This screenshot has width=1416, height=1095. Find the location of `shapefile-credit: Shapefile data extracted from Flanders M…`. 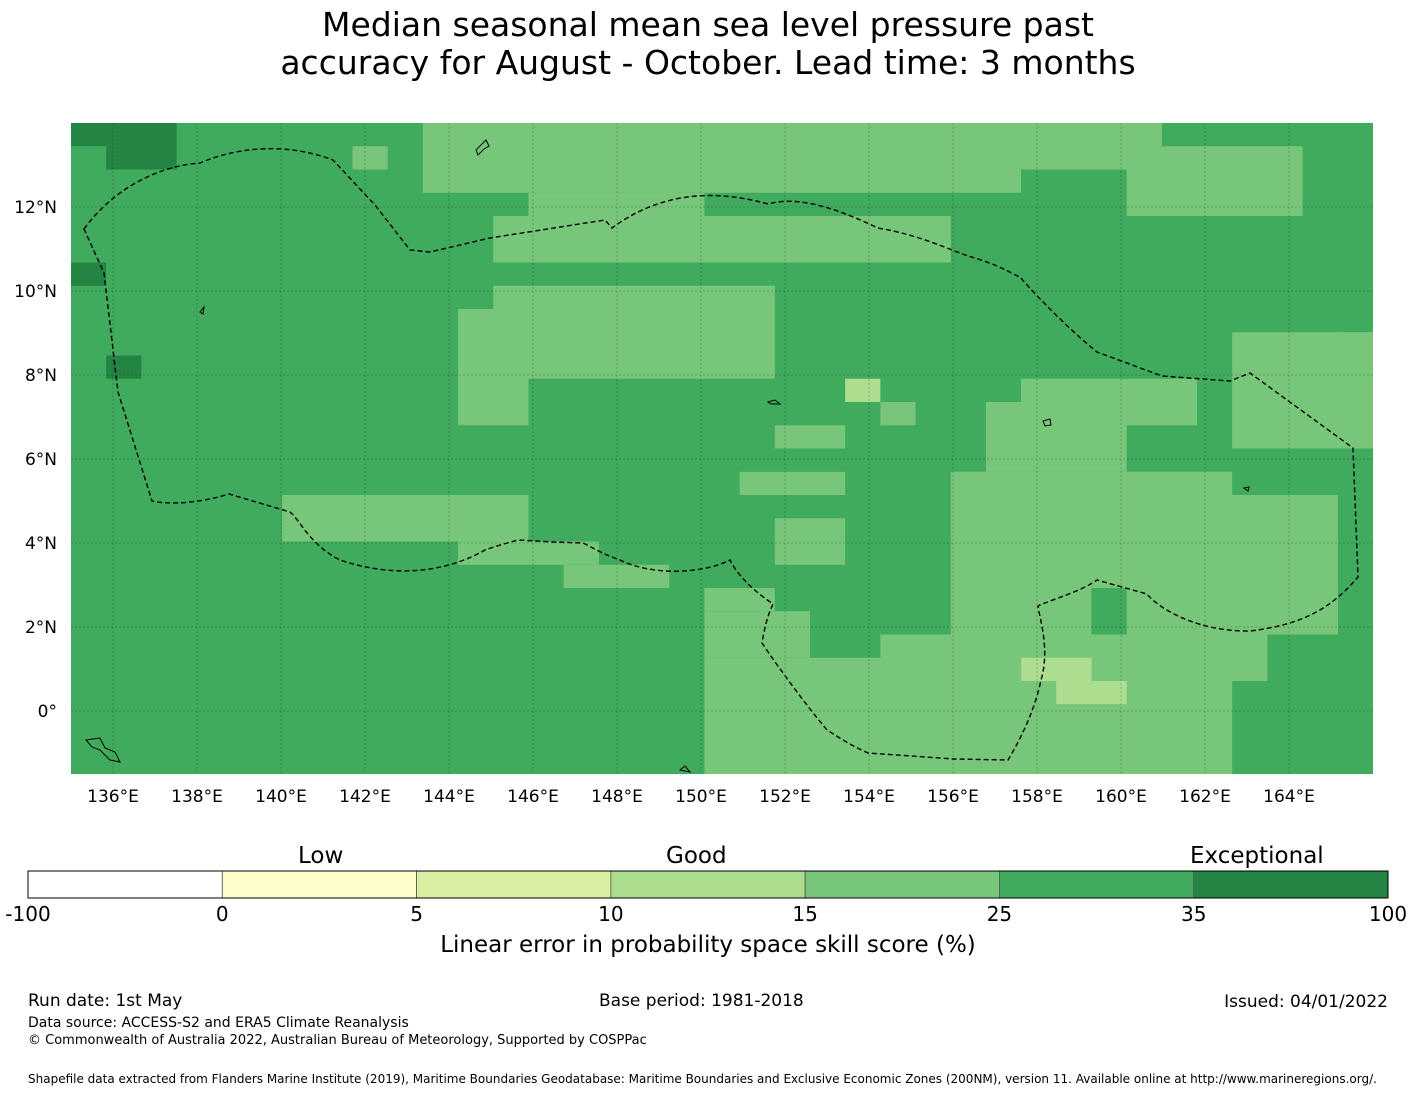

shapefile-credit: Shapefile data extracted from Flanders M… is located at coordinates (702, 1079).